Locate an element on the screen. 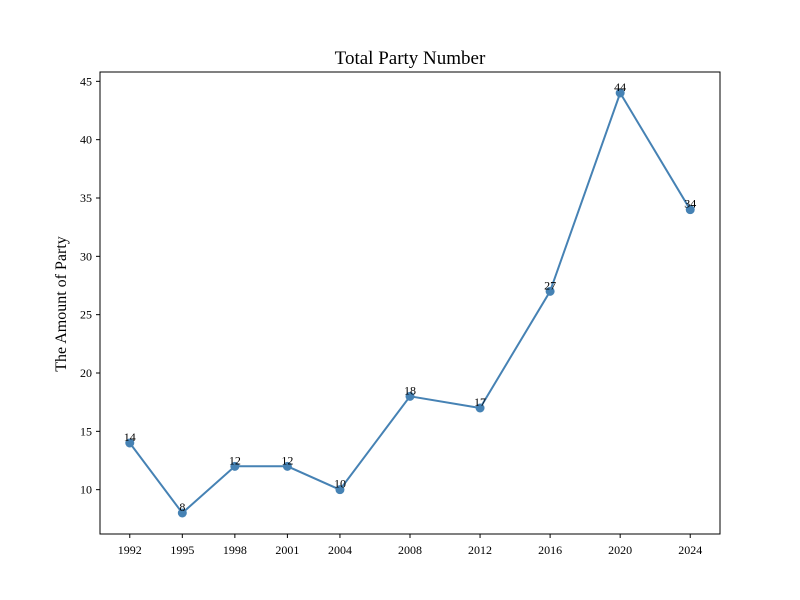 Image resolution: width=800 pixels, height=600 pixels. x-tick-label: 1992 is located at coordinates (130, 550).